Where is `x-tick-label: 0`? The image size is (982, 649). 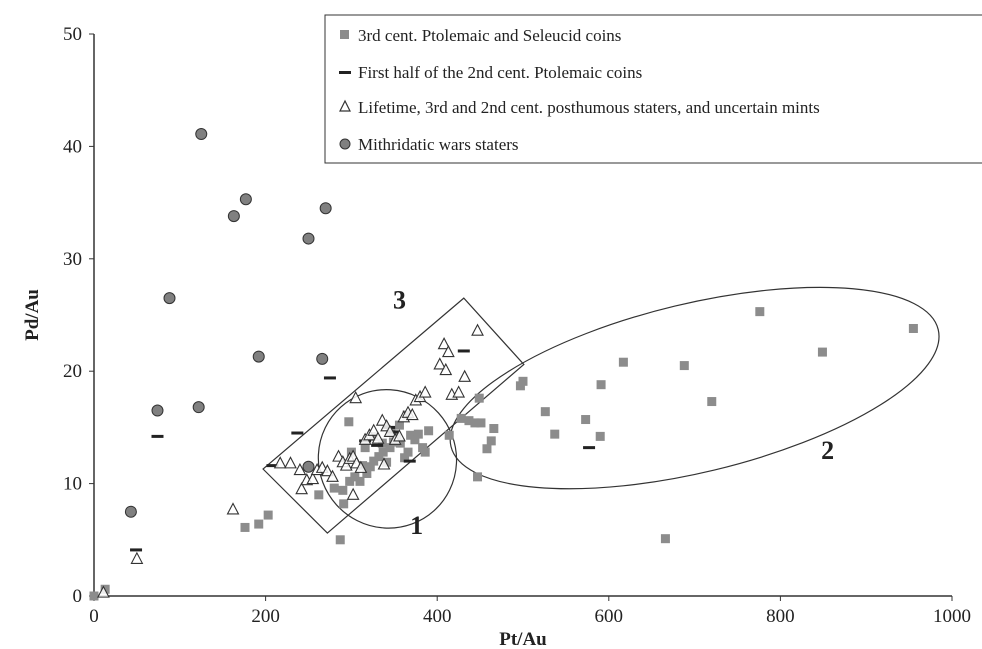
x-tick-label: 0 is located at coordinates (94, 616).